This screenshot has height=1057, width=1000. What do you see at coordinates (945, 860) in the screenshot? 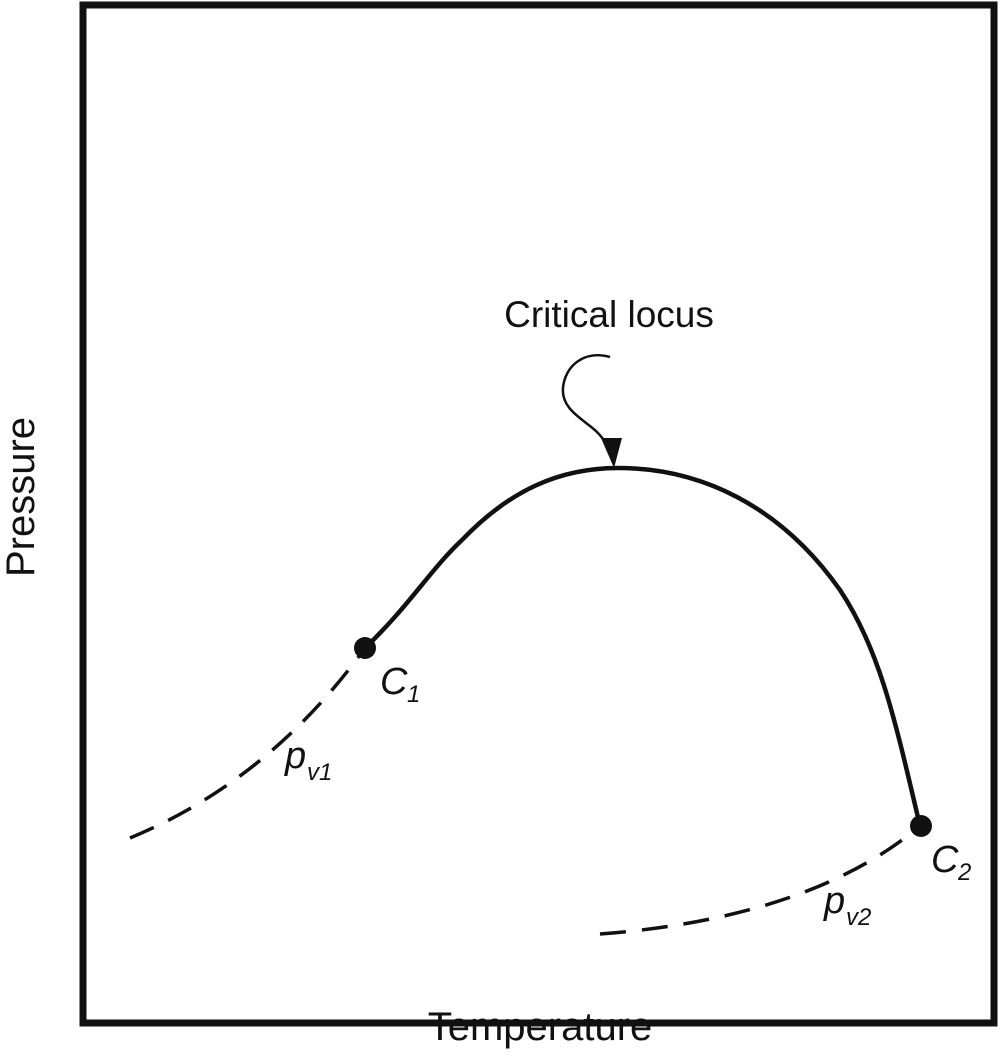
I see `c2-label-symbol: C` at bounding box center [945, 860].